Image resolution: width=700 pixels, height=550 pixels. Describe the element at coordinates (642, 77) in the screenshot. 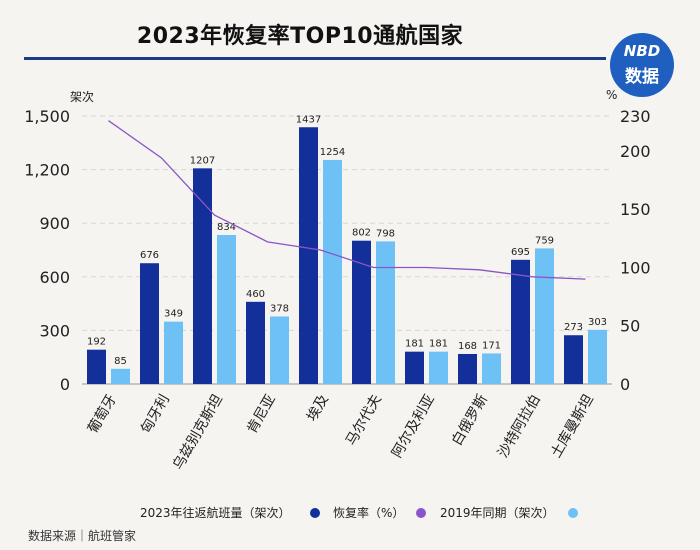

I see `logo-line2: 数据` at that location.